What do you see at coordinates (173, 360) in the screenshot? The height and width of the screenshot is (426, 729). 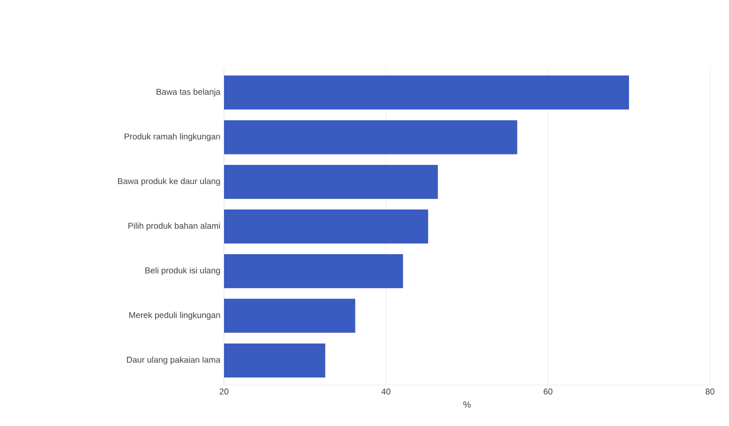 I see `y-tick-label: Daur ulang pakaian lama` at bounding box center [173, 360].